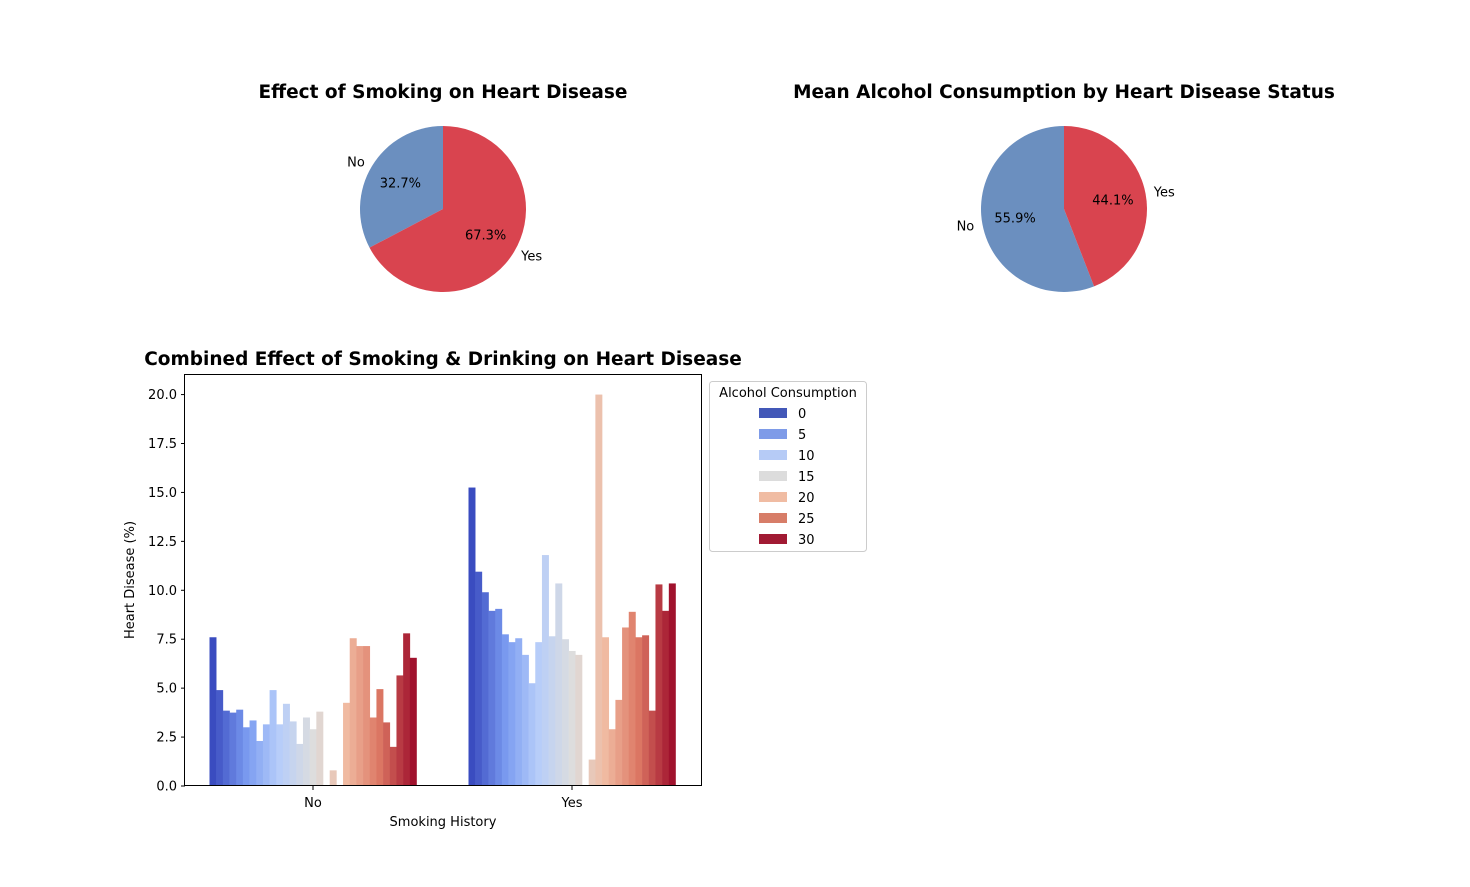 The image size is (1470, 887). I want to click on legend-box, so click(788, 466).